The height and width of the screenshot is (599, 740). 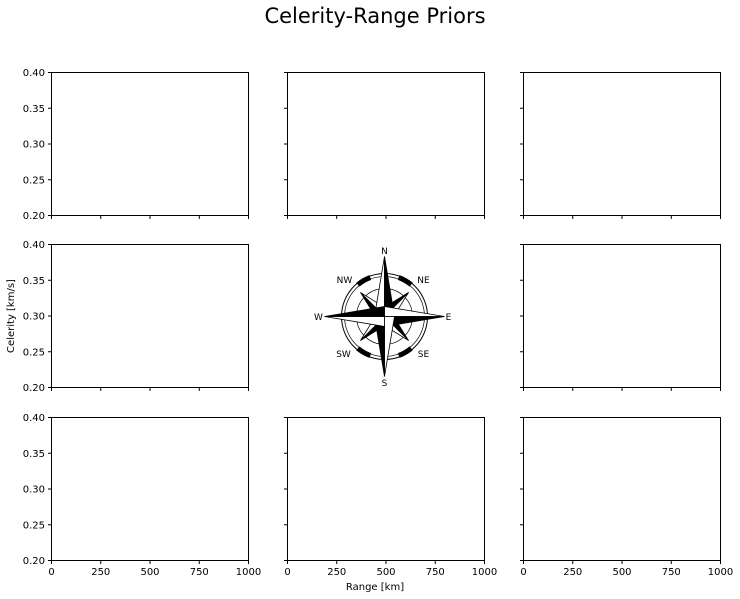 What do you see at coordinates (423, 281) in the screenshot?
I see `compass-label-ne: NE` at bounding box center [423, 281].